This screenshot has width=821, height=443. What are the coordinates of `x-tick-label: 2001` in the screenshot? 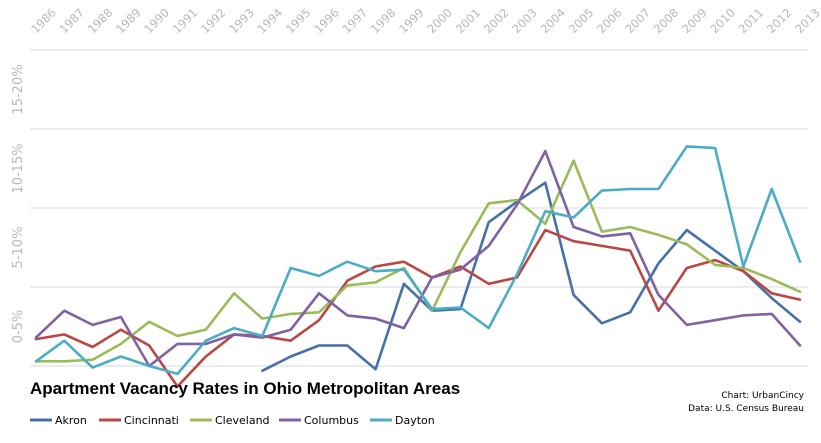 It's located at (468, 21).